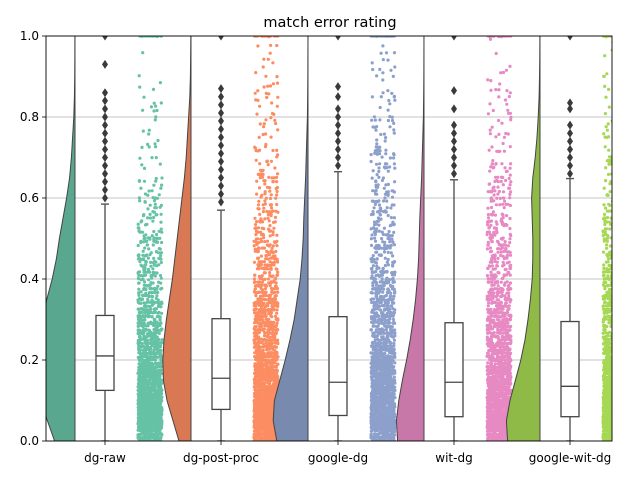 The image size is (640, 480). Describe the element at coordinates (105, 238) in the screenshot. I see `boxplot-dg-raw` at that location.